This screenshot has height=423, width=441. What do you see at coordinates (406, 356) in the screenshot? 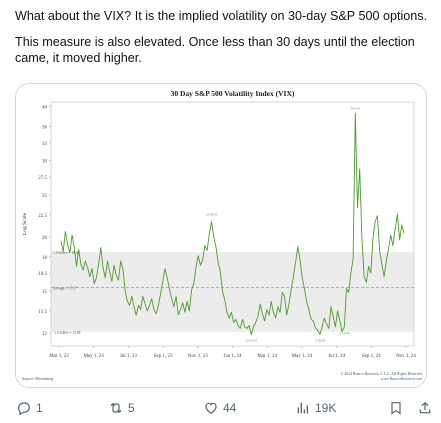
I see `x-tick-label: Nov 1, 24` at bounding box center [406, 356].